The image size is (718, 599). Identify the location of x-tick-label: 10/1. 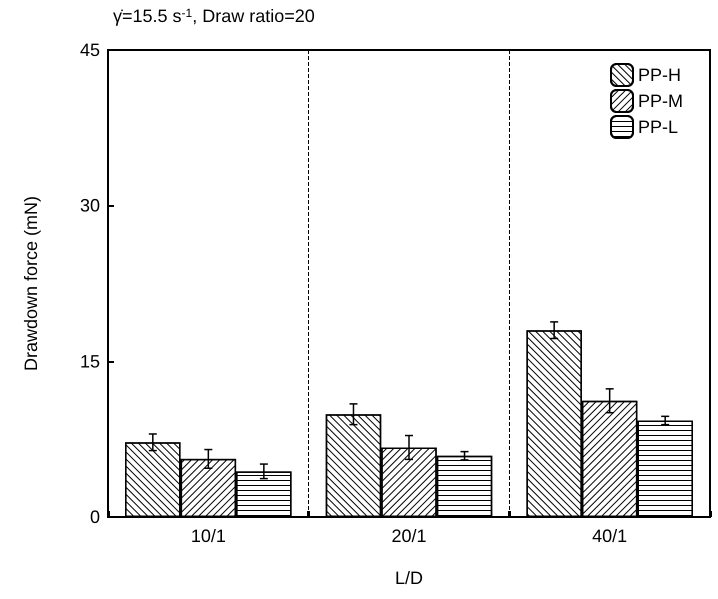
(208, 536).